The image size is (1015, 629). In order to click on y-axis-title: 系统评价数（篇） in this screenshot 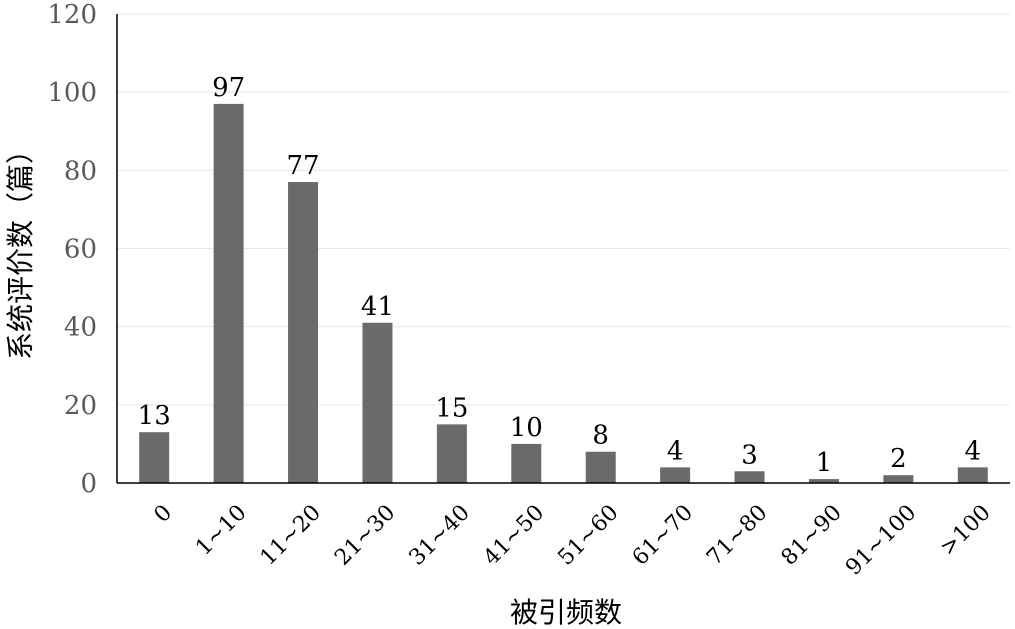, I will do `click(20, 248)`.